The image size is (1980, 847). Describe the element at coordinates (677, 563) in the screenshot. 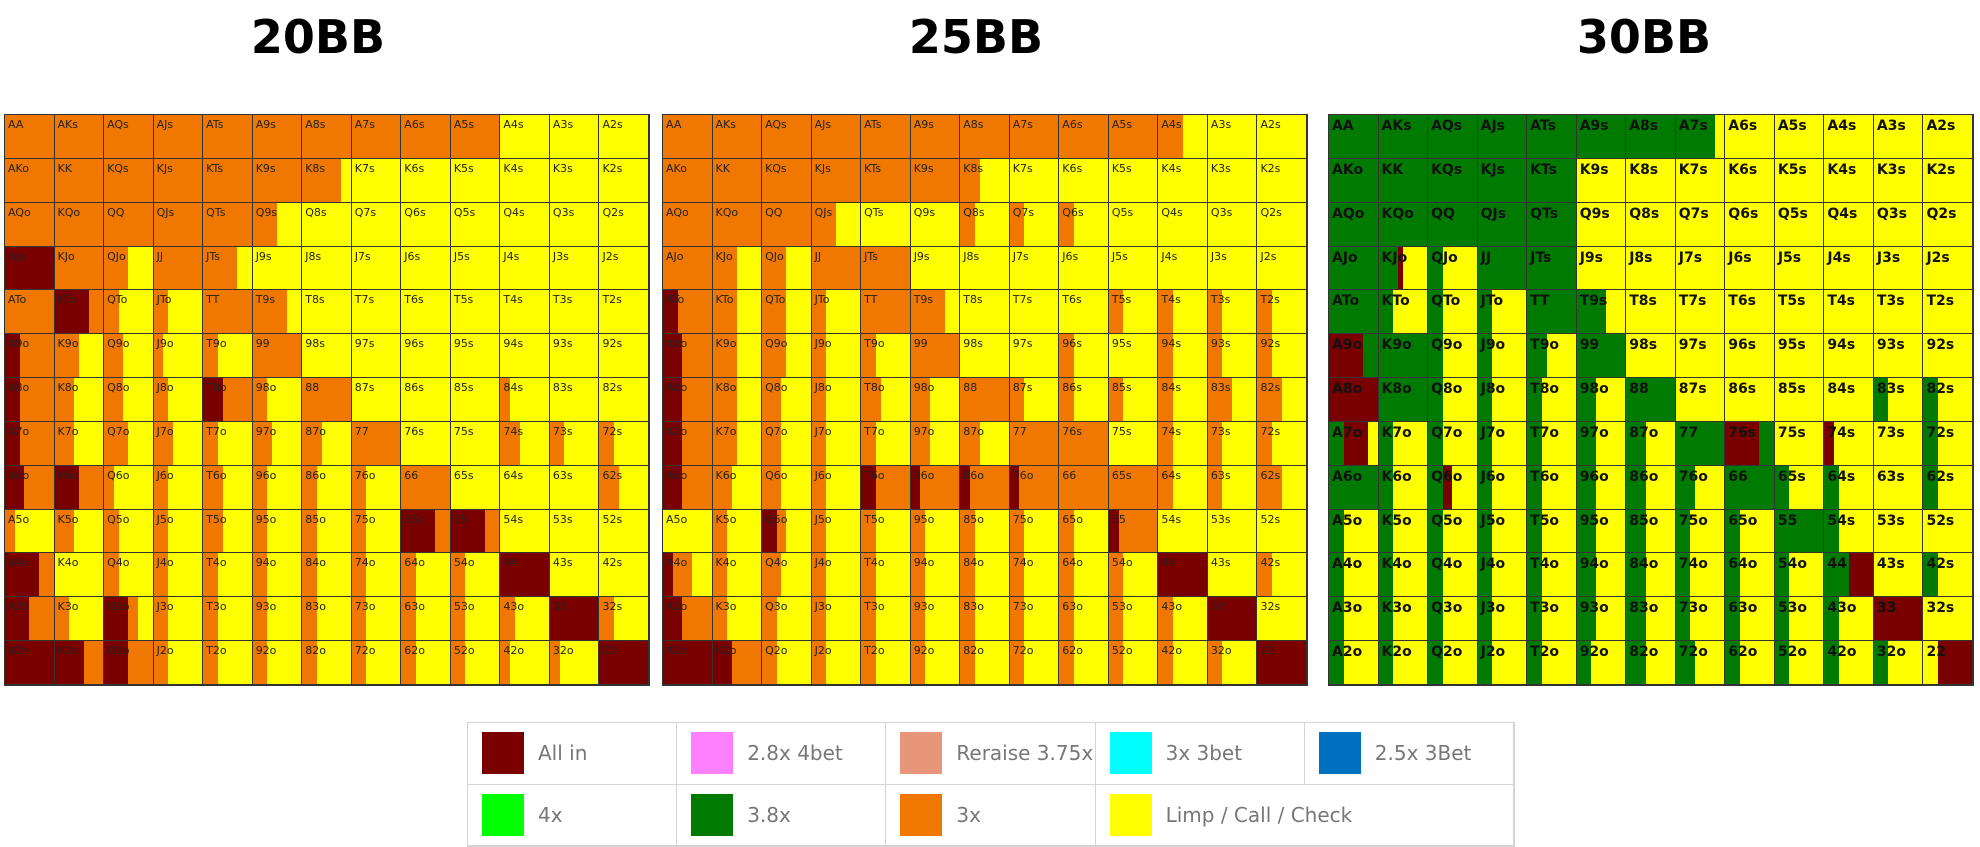

I see `hand-label: A4o` at that location.